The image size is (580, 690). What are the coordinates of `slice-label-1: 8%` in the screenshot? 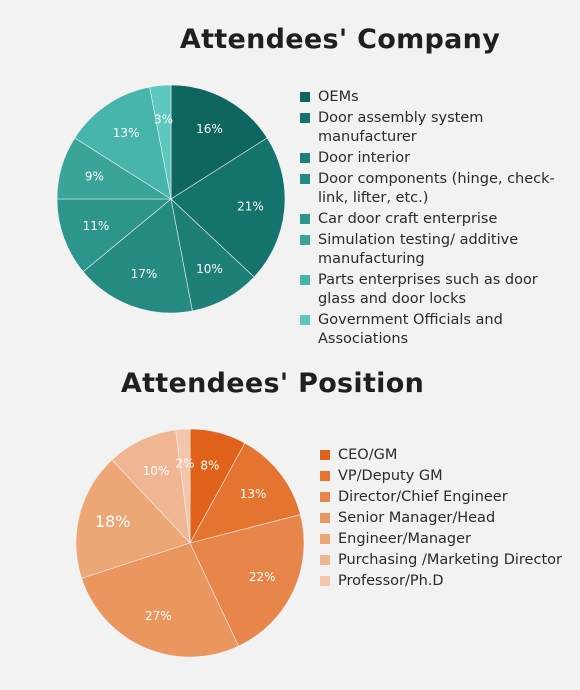 It's located at (209, 466).